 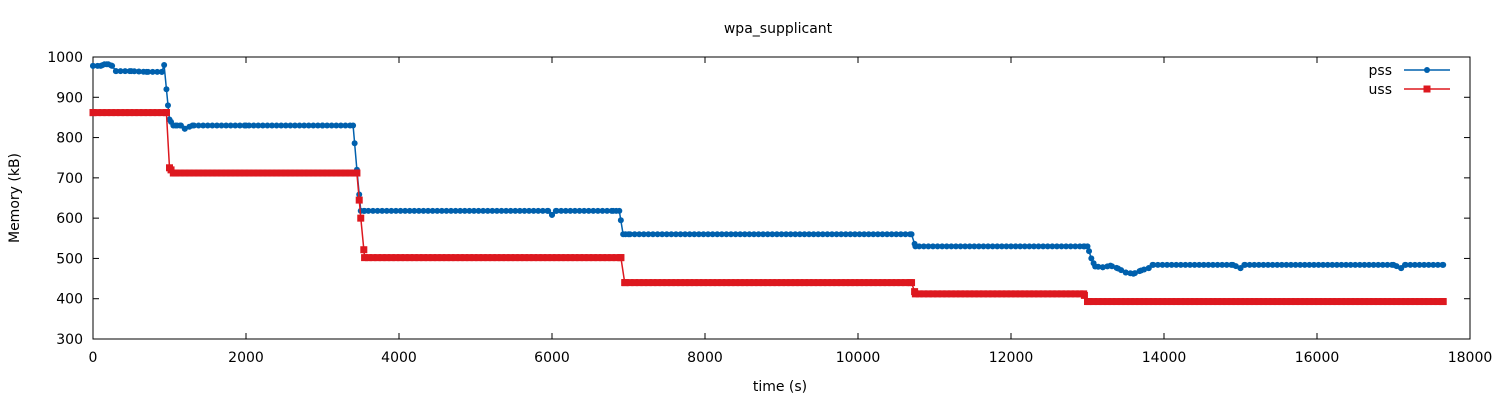 I want to click on legend-label-uss: uss, so click(x=1380, y=90).